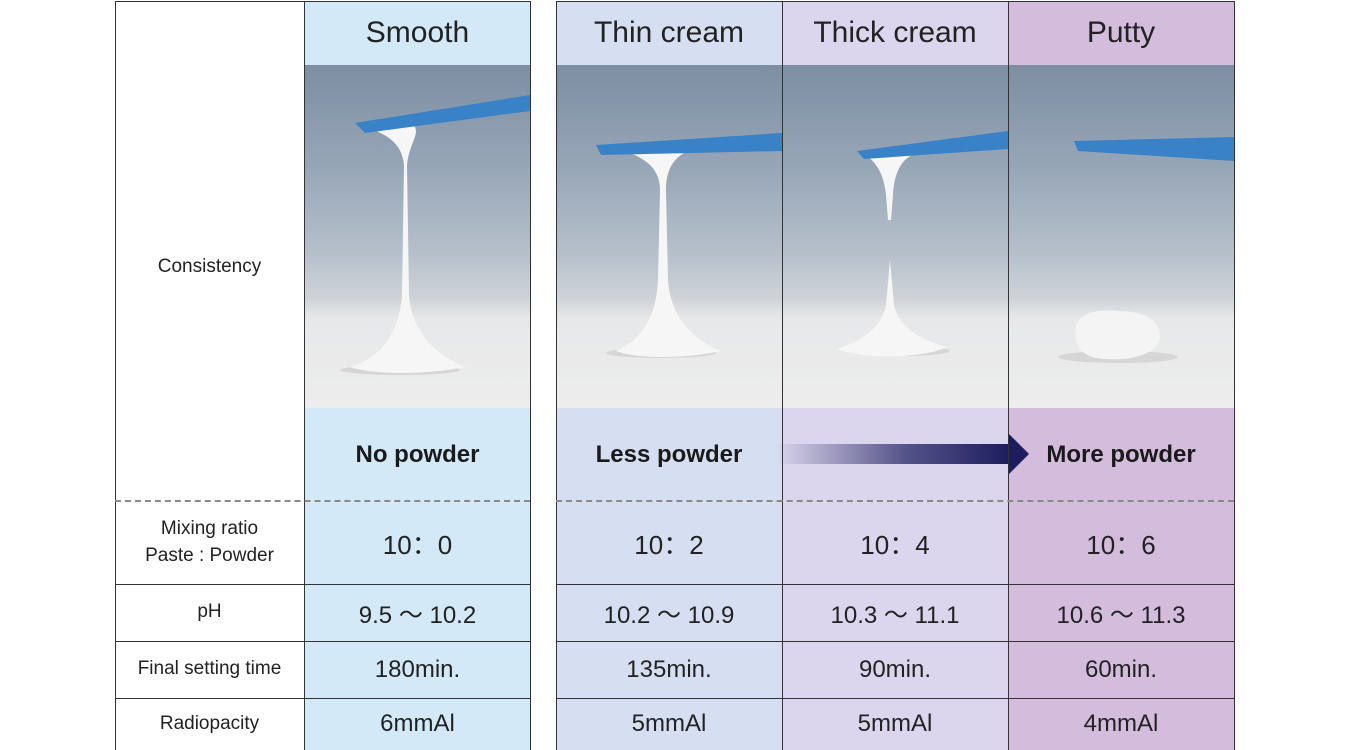 The height and width of the screenshot is (750, 1350). Describe the element at coordinates (322, 584) in the screenshot. I see `row-sep-1-left` at that location.